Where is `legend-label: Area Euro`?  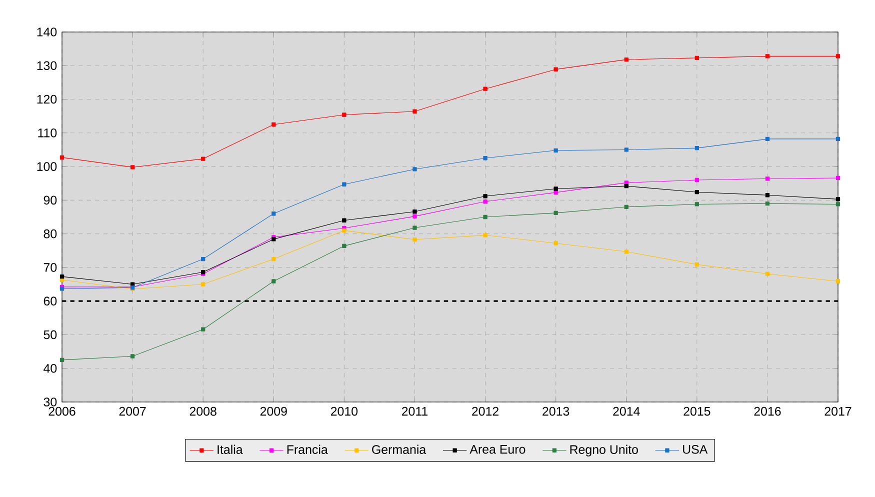 legend-label: Area Euro is located at coordinates (498, 449).